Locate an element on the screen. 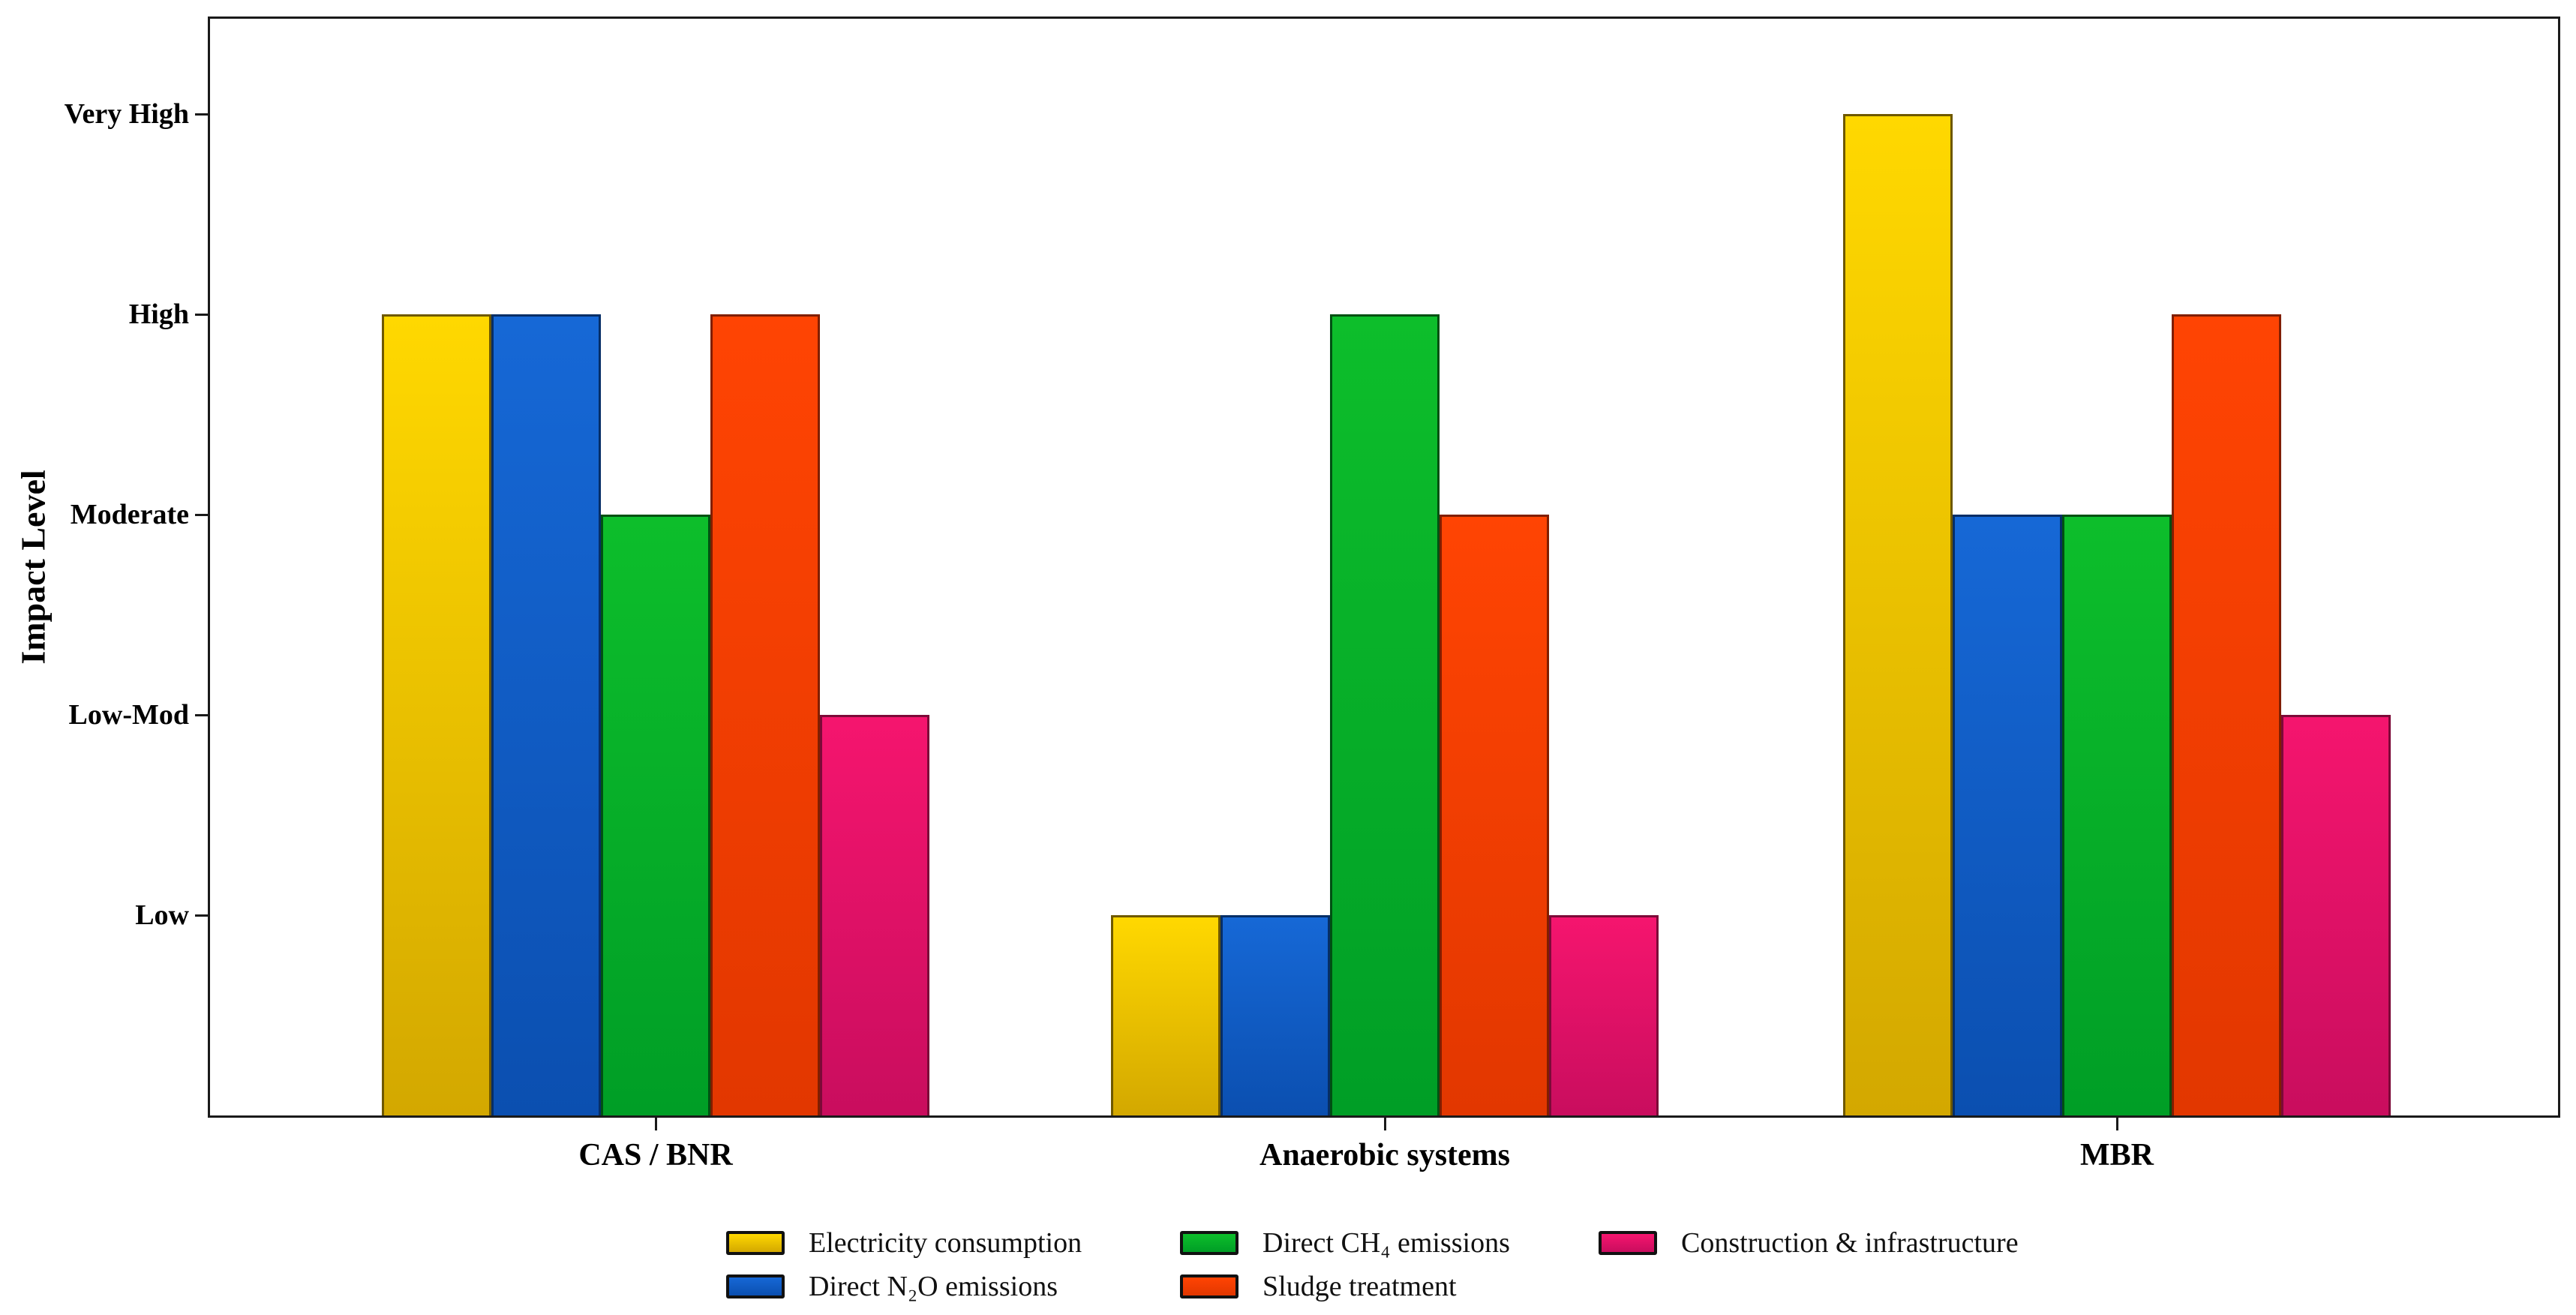 The image size is (2576, 1315). legend-item: Construction & infrastructure is located at coordinates (1809, 1243).